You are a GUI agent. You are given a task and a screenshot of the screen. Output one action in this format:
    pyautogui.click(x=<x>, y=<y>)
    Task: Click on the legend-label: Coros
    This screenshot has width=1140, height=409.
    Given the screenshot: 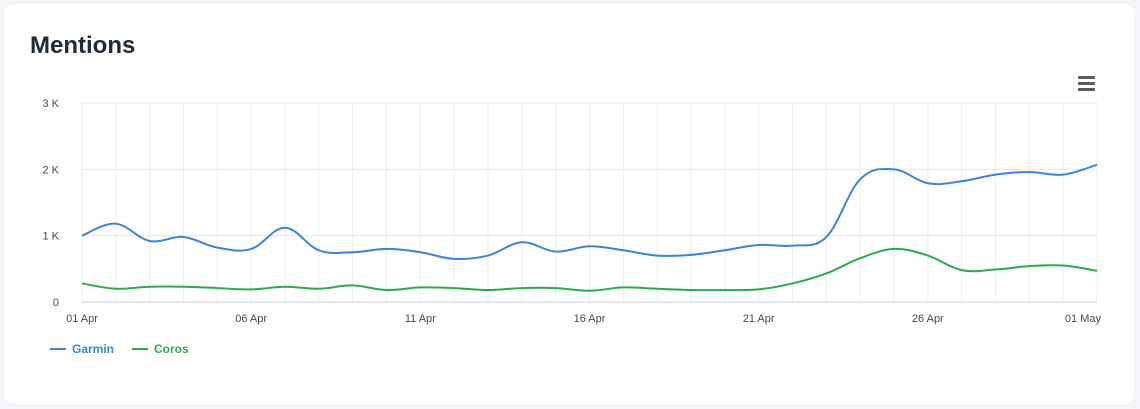 What is the action you would take?
    pyautogui.click(x=171, y=349)
    